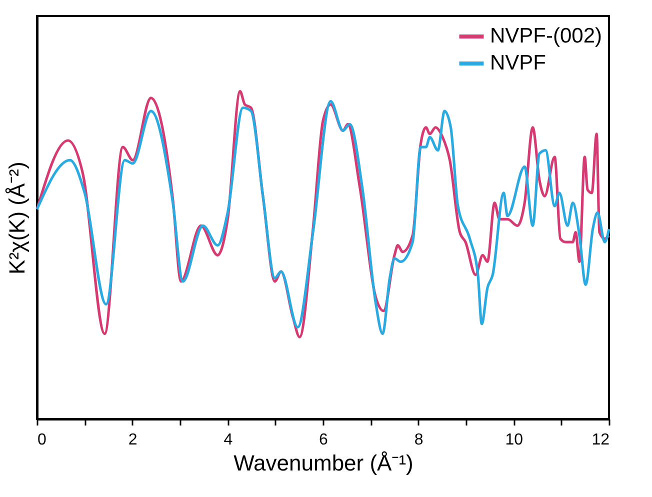 This screenshot has height=497, width=652. What do you see at coordinates (17, 218) in the screenshot?
I see `y-axis-title: K²χ(K) (Å⁻²)` at bounding box center [17, 218].